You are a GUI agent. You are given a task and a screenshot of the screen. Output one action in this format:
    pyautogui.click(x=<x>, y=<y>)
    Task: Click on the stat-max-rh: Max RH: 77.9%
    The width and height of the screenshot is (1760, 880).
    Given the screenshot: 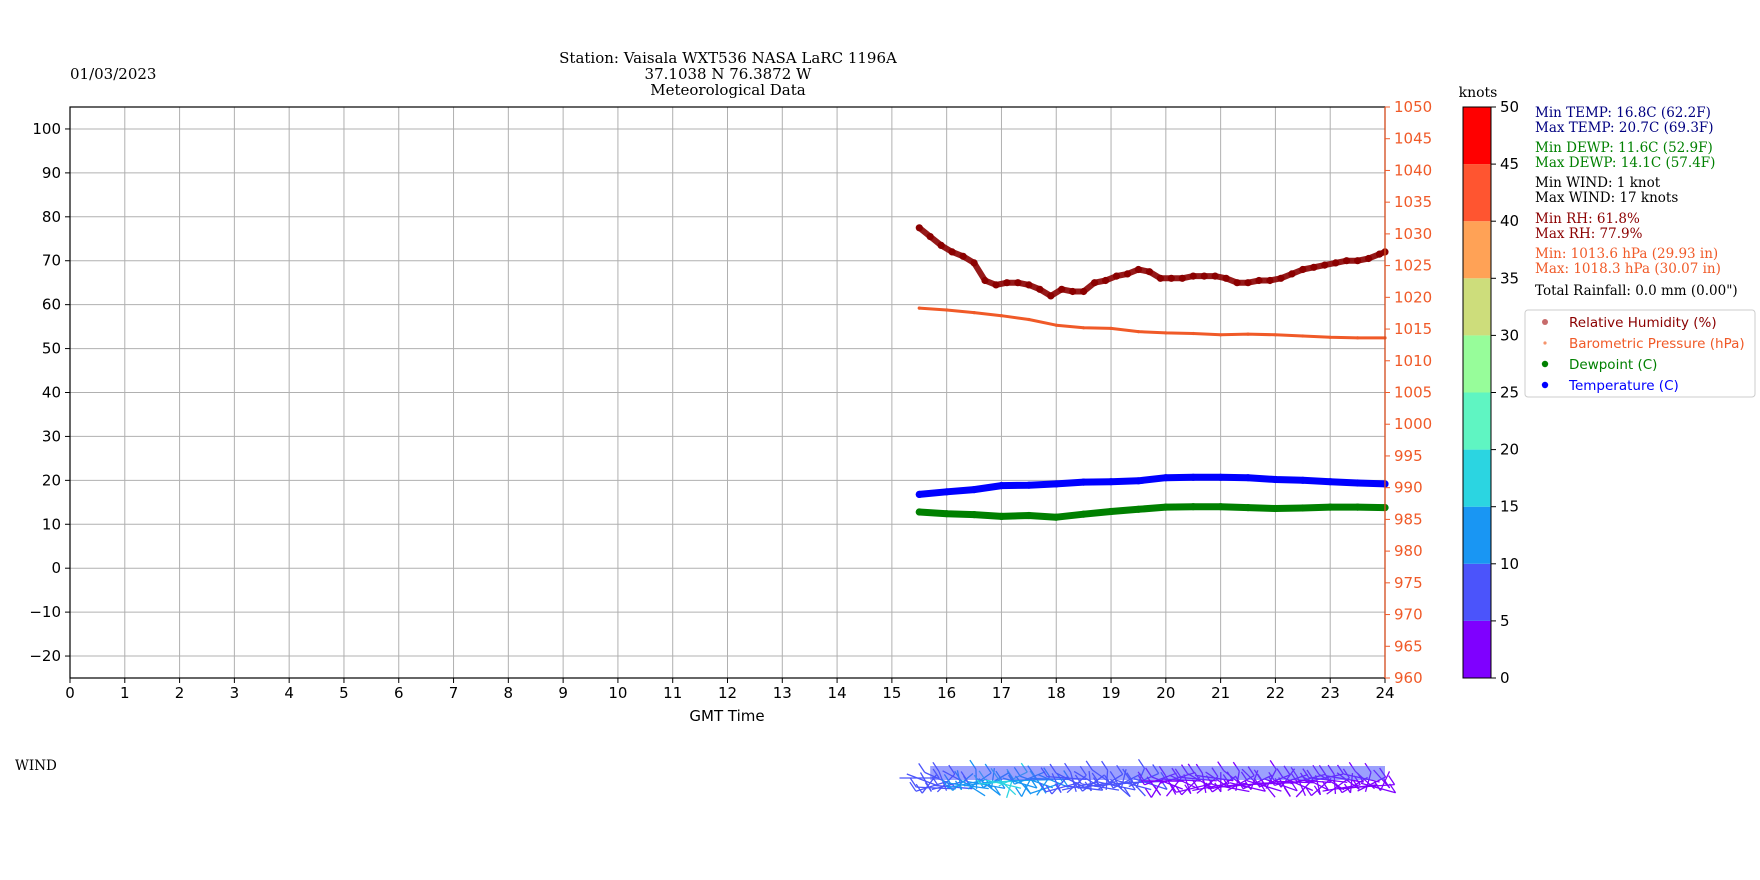 What is the action you would take?
    pyautogui.click(x=1589, y=234)
    